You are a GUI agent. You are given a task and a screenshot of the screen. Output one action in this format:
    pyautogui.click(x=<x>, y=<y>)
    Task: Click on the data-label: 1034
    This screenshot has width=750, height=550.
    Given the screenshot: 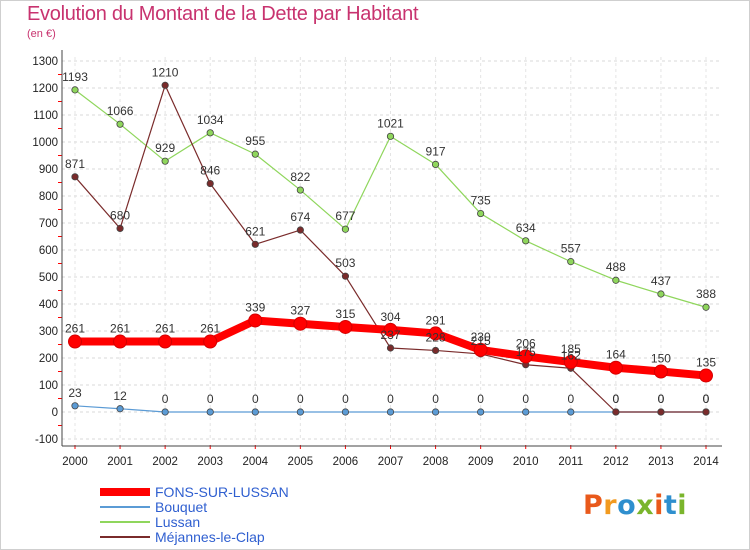 What is the action you would take?
    pyautogui.click(x=210, y=120)
    